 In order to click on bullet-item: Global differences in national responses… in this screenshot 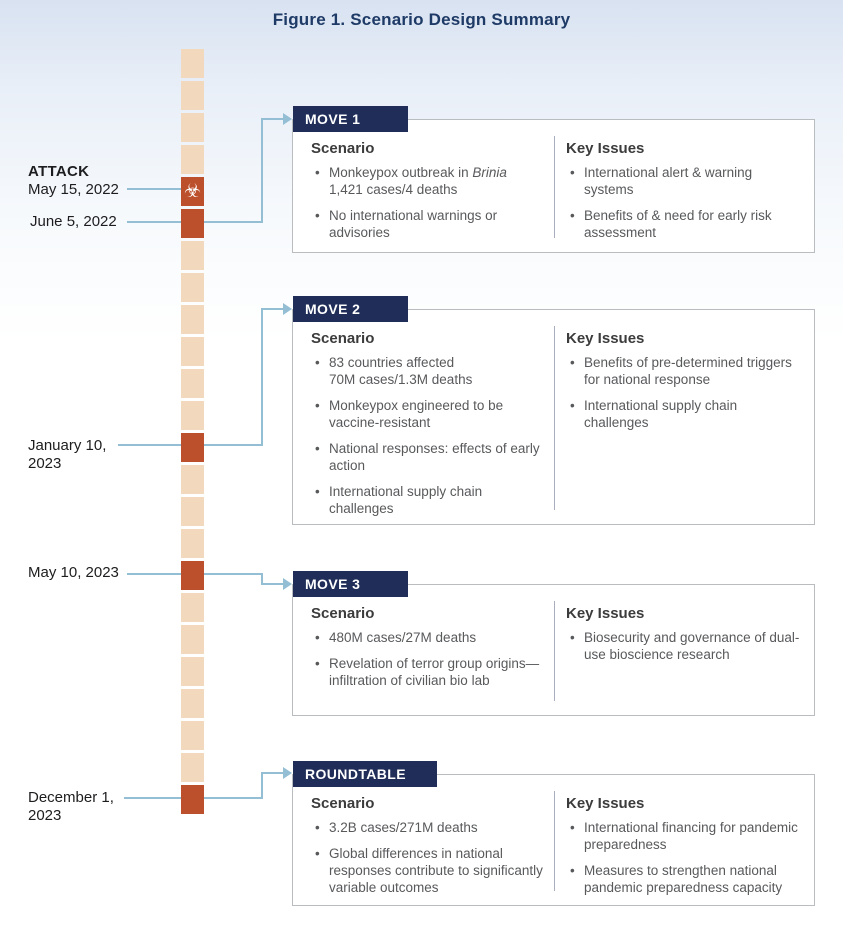, I will do `click(427, 870)`.